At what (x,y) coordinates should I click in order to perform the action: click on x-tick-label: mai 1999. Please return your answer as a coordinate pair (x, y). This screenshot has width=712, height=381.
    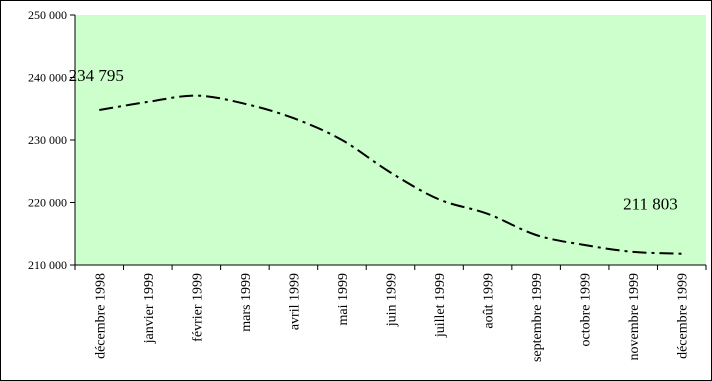
    Looking at the image, I should click on (343, 299).